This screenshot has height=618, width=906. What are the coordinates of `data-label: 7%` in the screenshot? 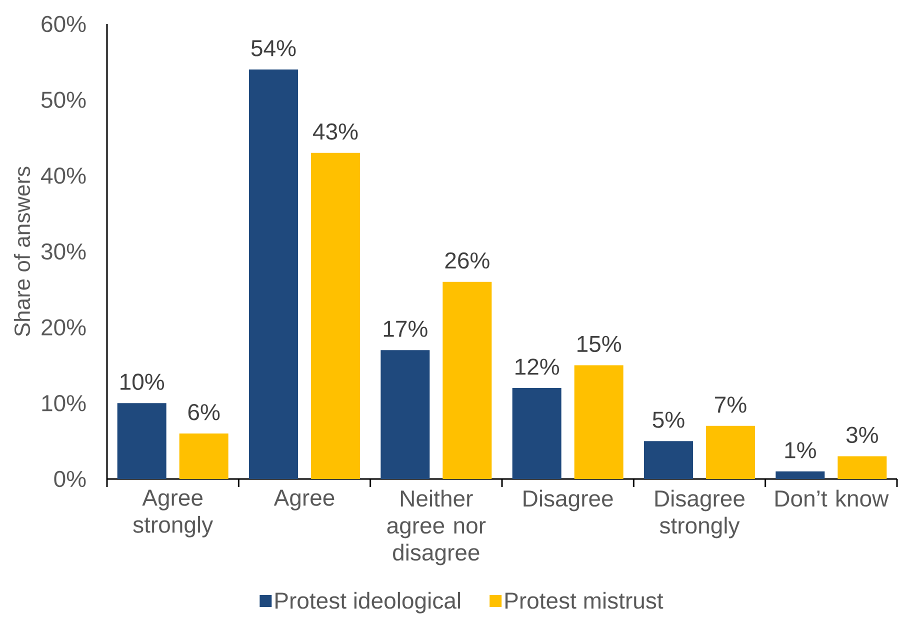 It's located at (730, 404).